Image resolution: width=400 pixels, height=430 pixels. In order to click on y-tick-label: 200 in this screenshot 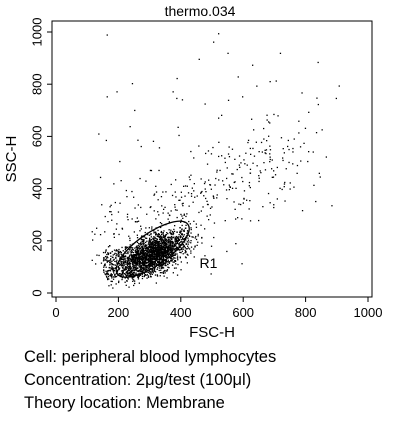, I will do `click(36, 241)`.